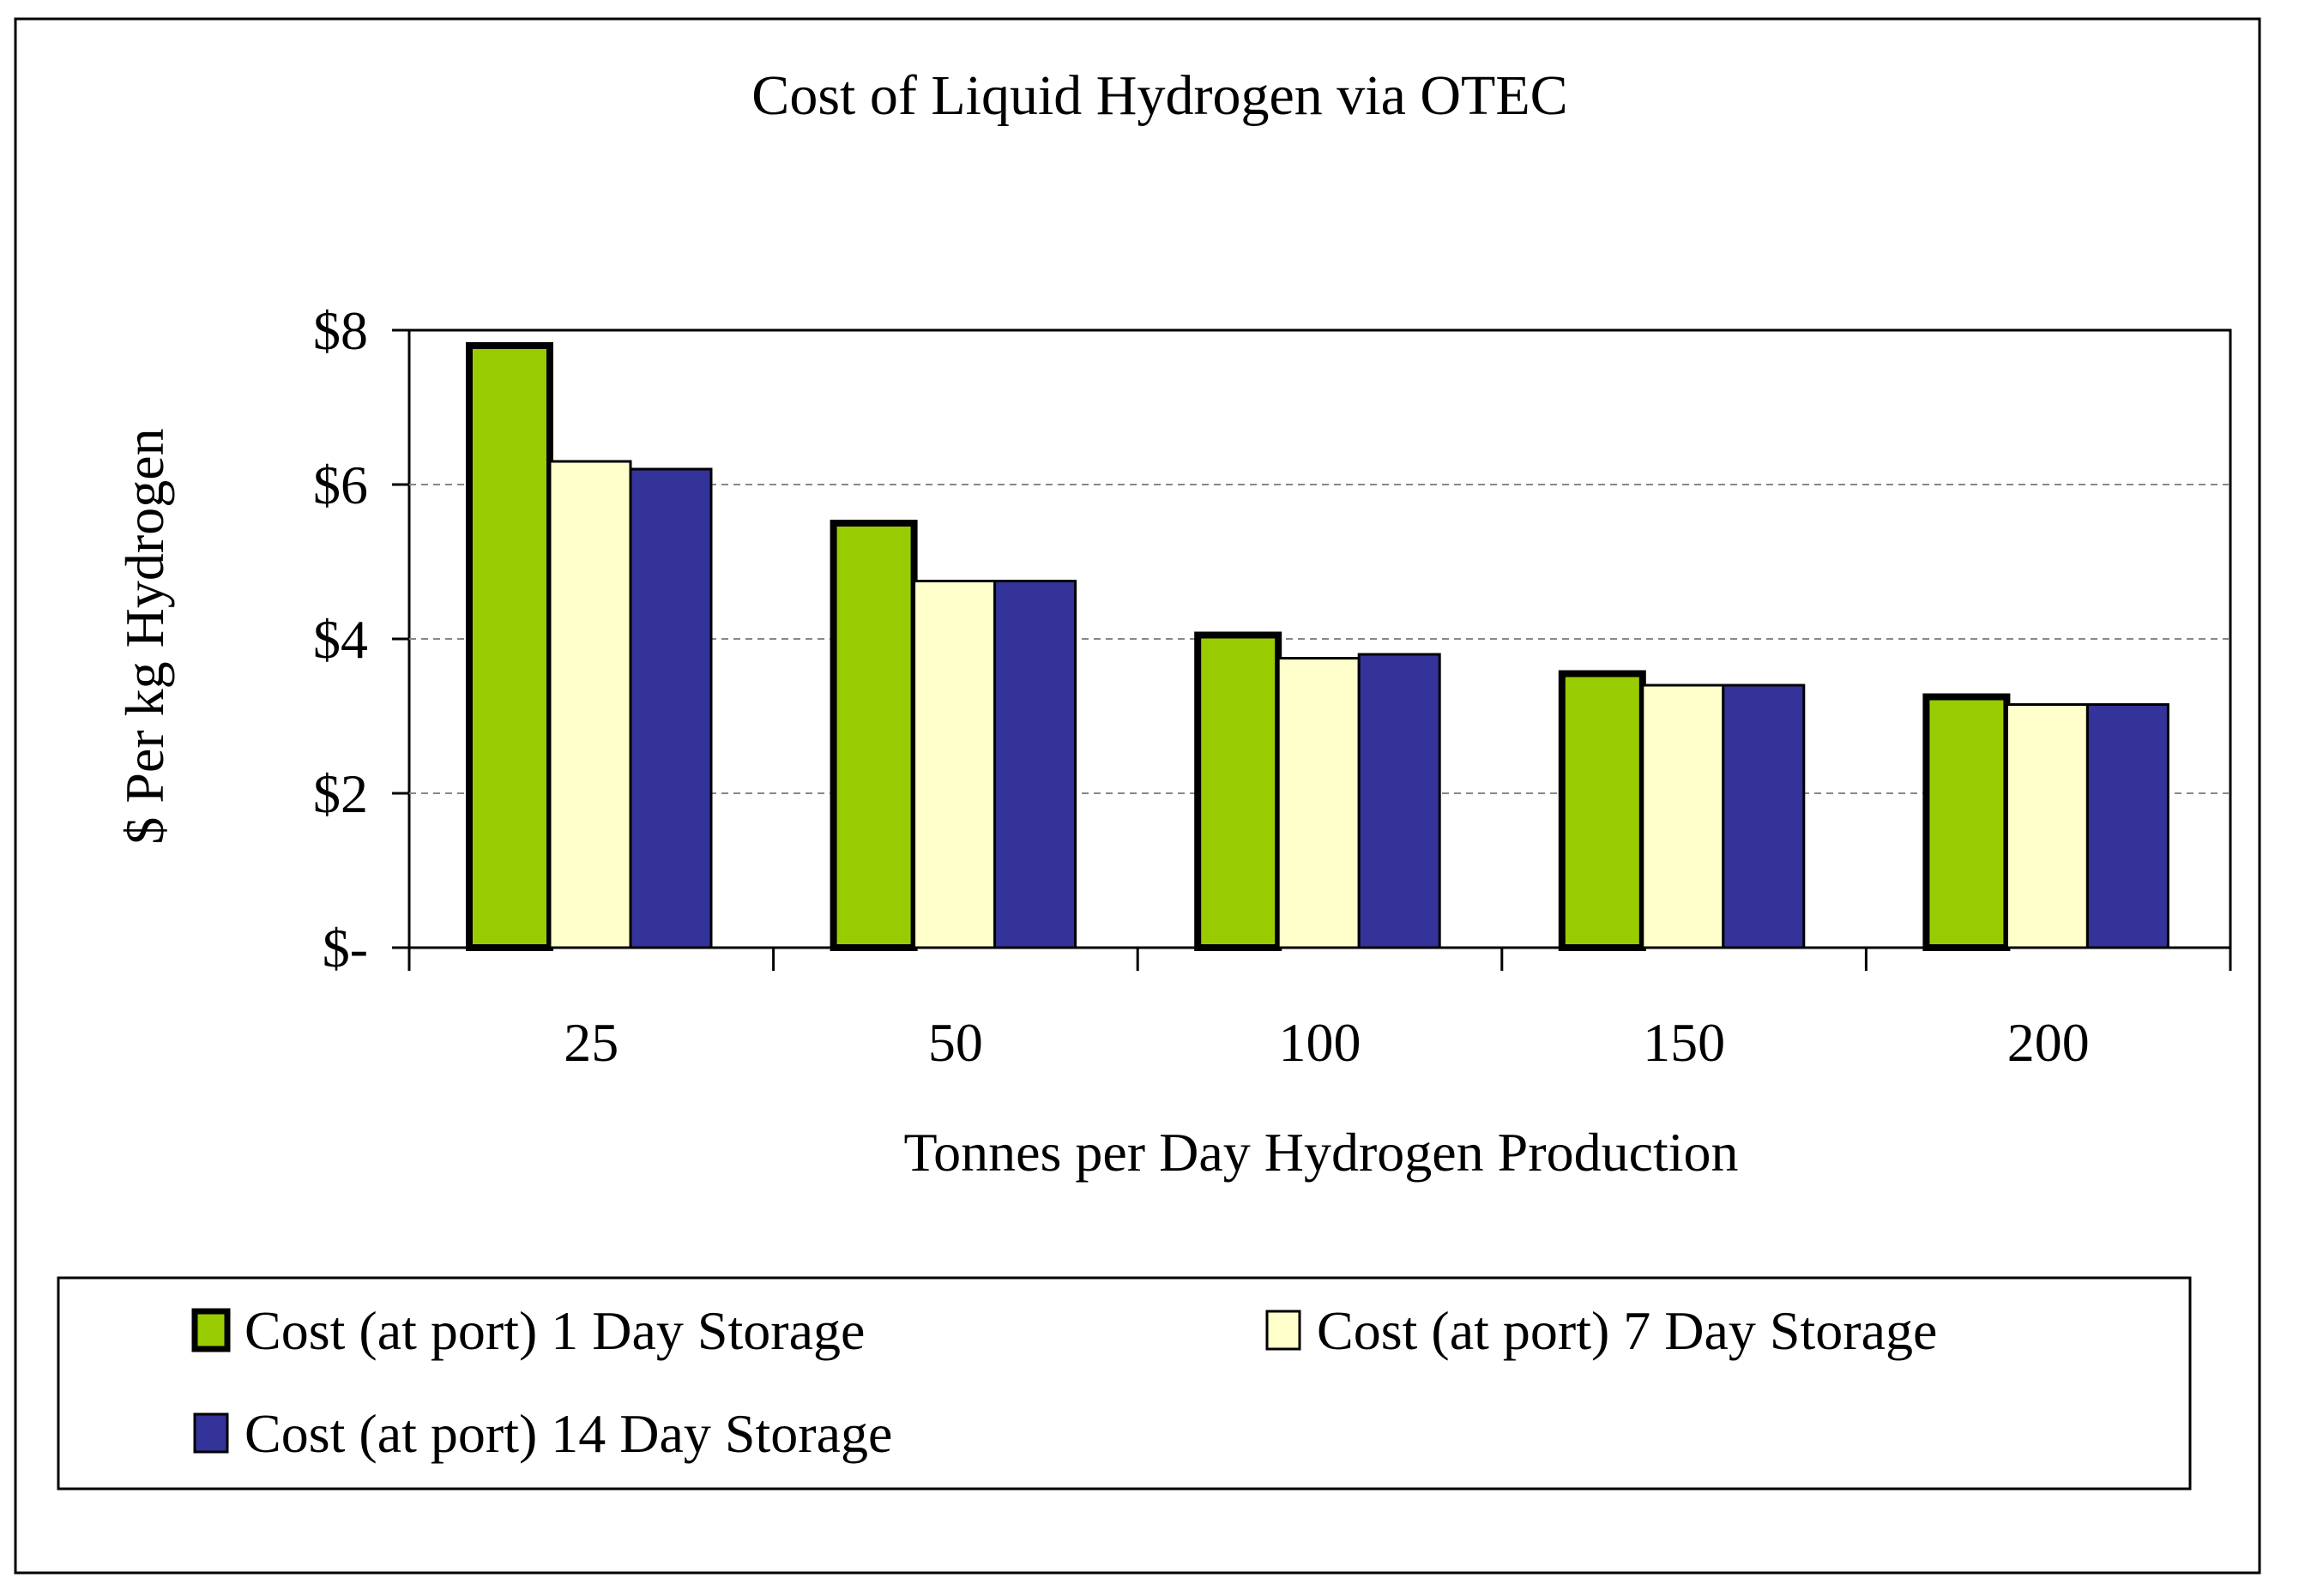  Describe the element at coordinates (1159, 95) in the screenshot. I see `chart-title: Cost of Liquid Hydrogen via OTEC` at that location.